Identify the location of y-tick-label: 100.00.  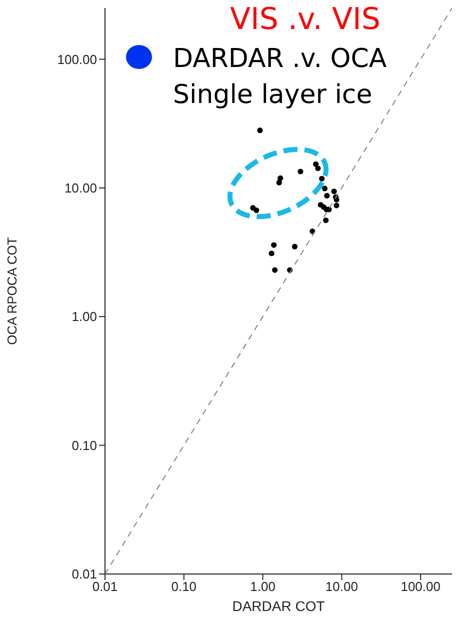
(77, 59).